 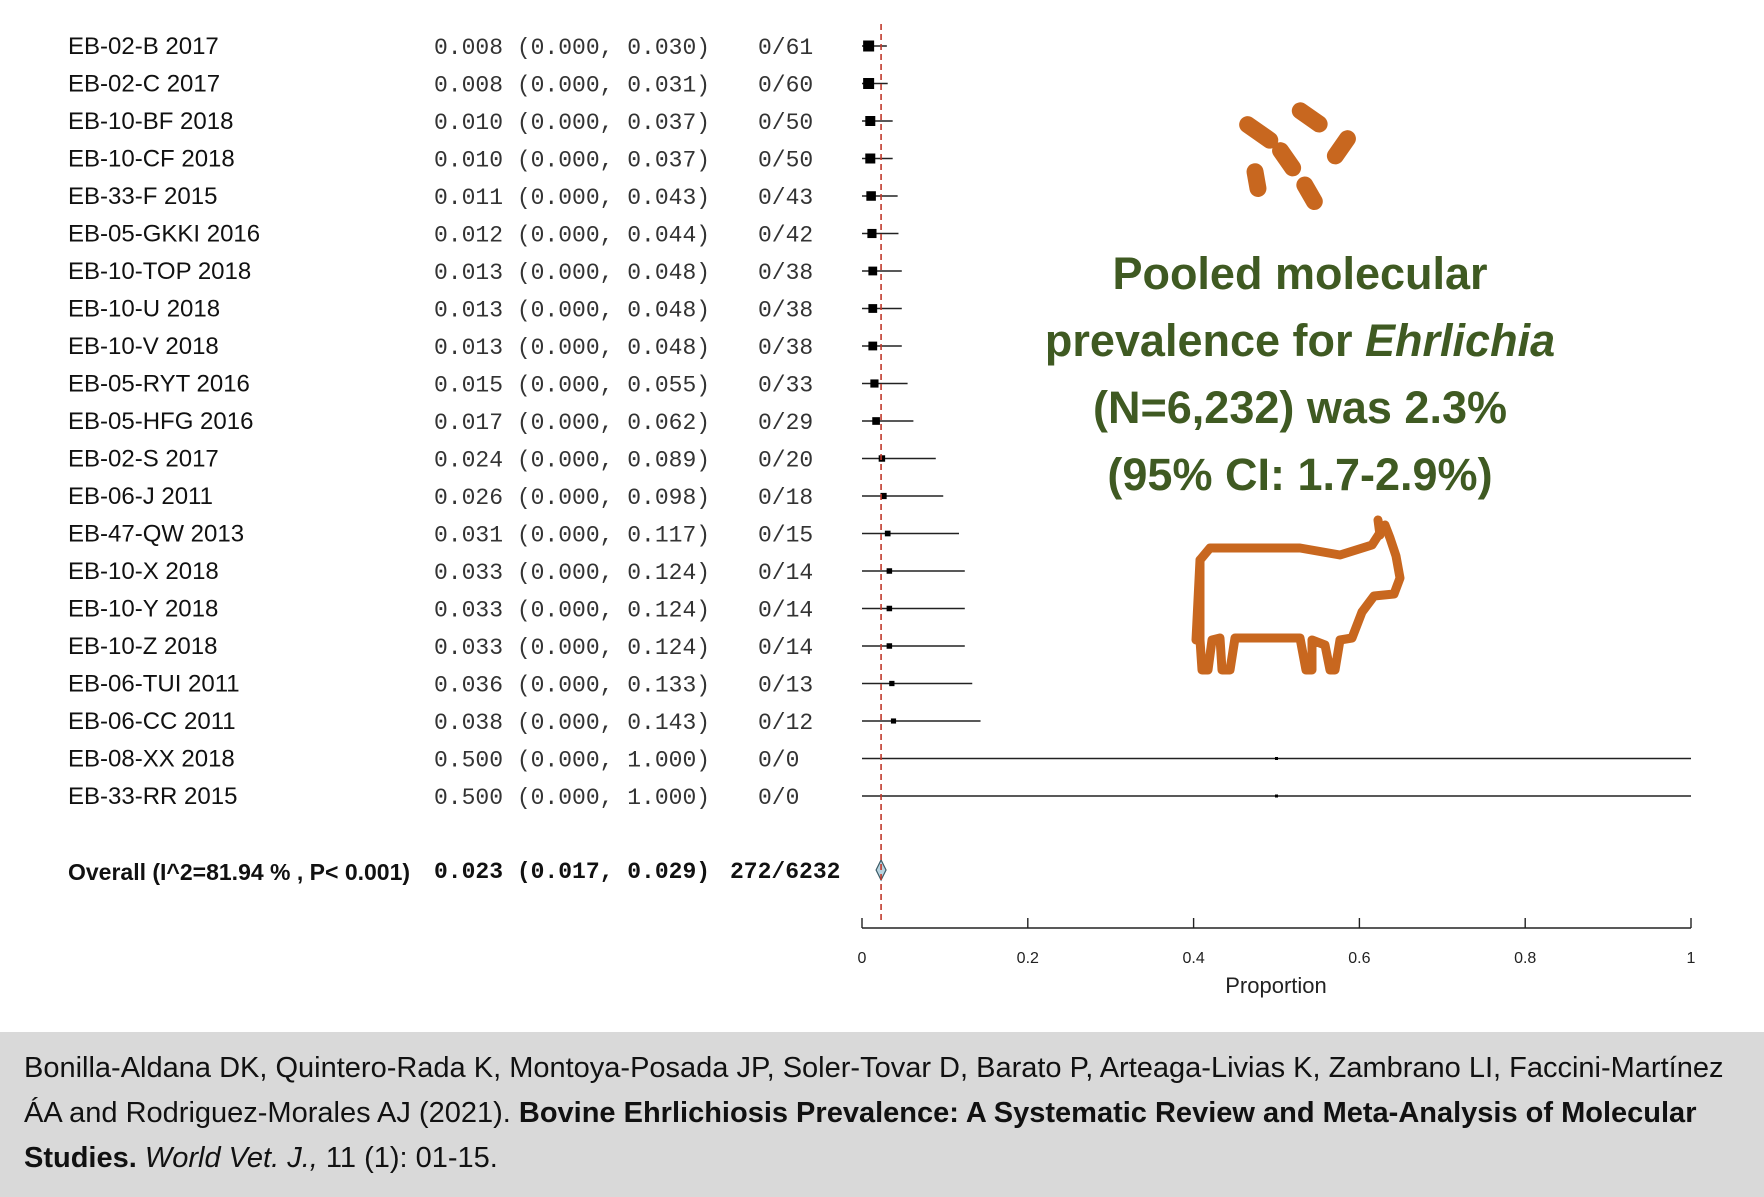 What do you see at coordinates (572, 48) in the screenshot?
I see `study-estimate: 0.008 (0.000, 0.030)` at bounding box center [572, 48].